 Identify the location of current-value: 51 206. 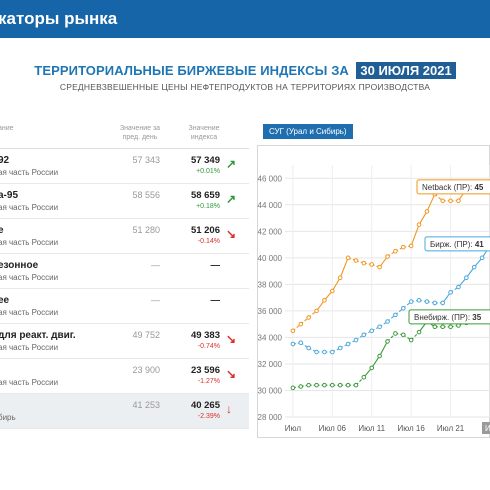
(205, 230).